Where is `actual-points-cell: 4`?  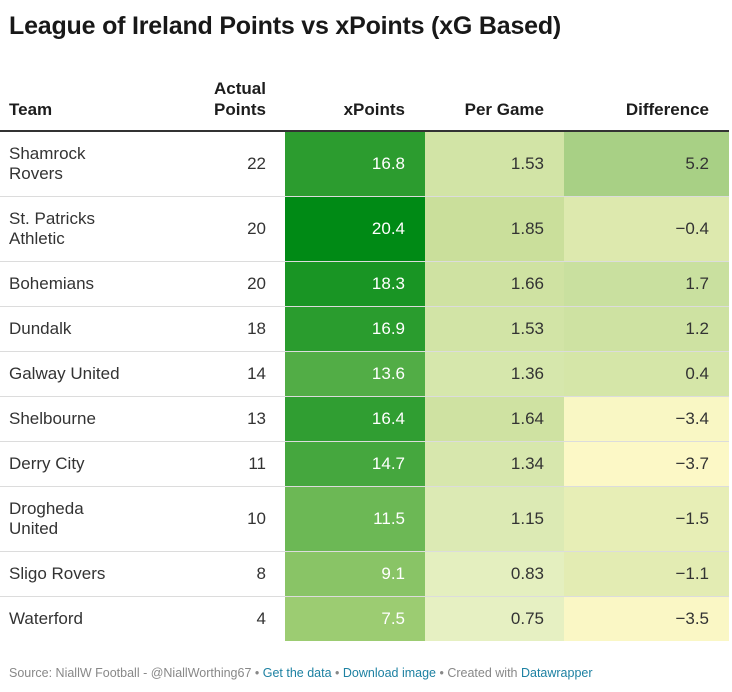
actual-points-cell: 4 is located at coordinates (261, 618).